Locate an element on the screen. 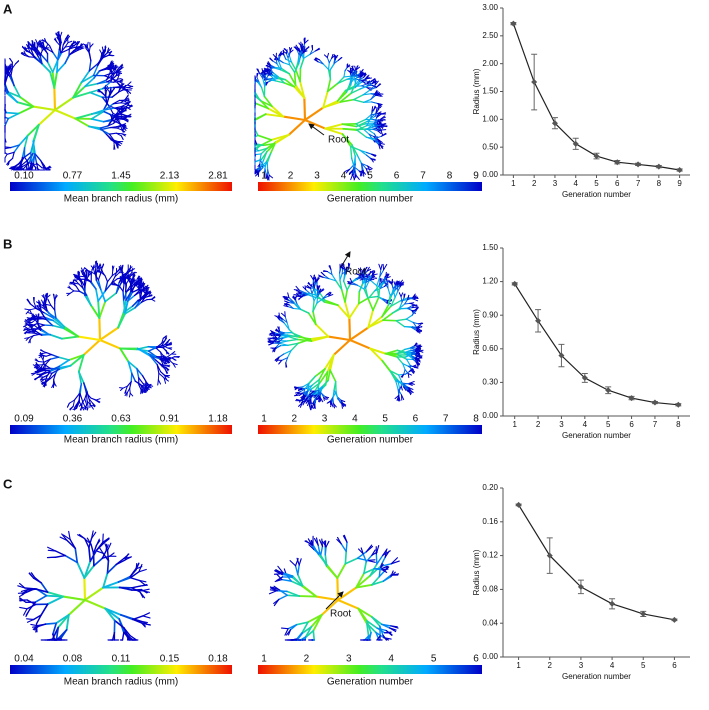 The height and width of the screenshot is (710, 709). y-tick-label: 0.12 is located at coordinates (490, 555).